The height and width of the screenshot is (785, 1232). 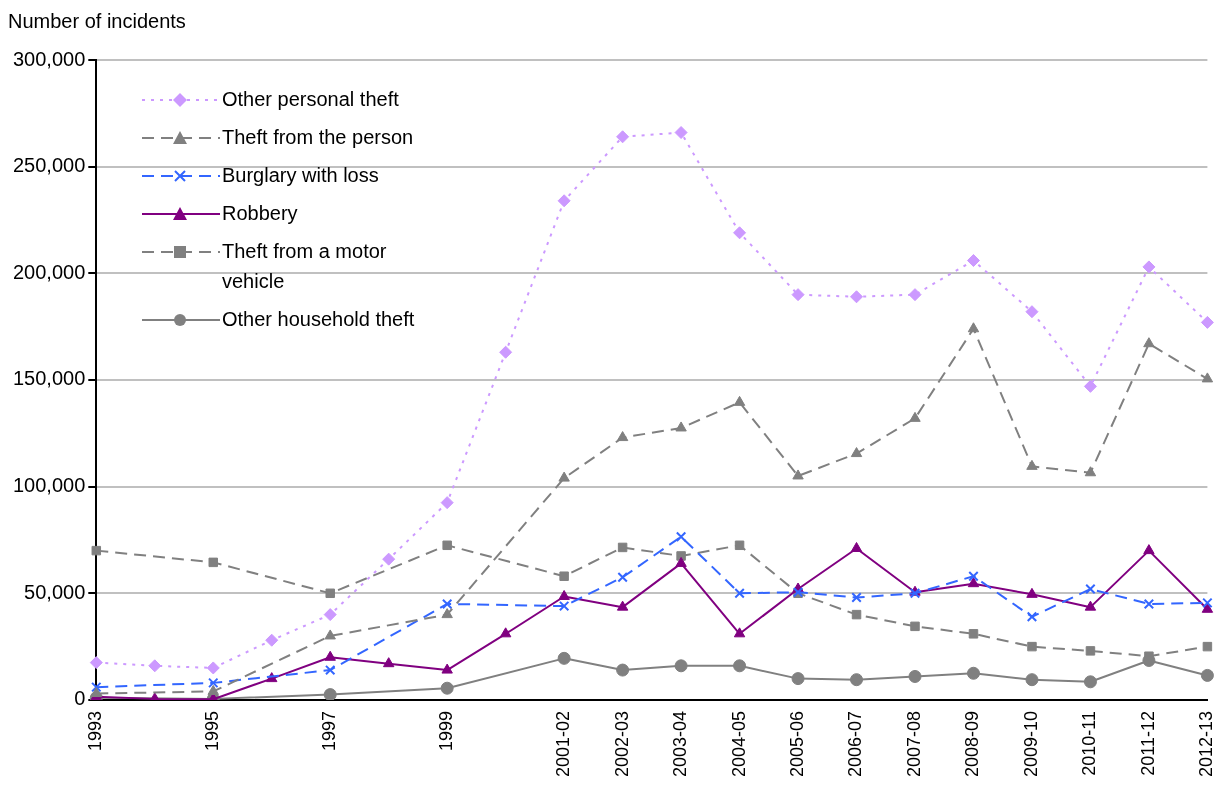 I want to click on y-tick-label: 250,000, so click(x=49, y=165).